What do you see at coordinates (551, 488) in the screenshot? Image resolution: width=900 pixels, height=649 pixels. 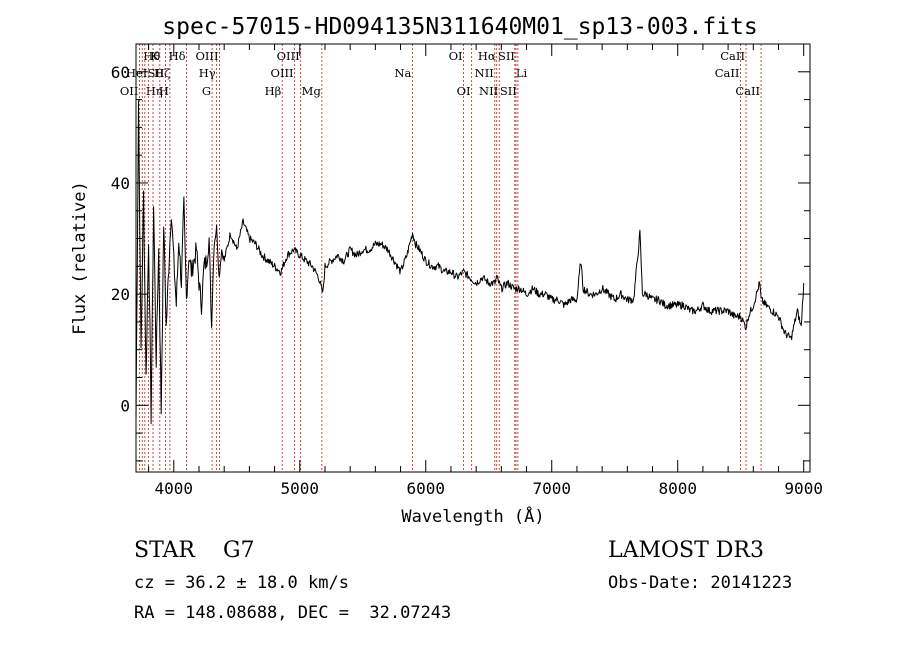 I see `x-tick-label: 7000` at bounding box center [551, 488].